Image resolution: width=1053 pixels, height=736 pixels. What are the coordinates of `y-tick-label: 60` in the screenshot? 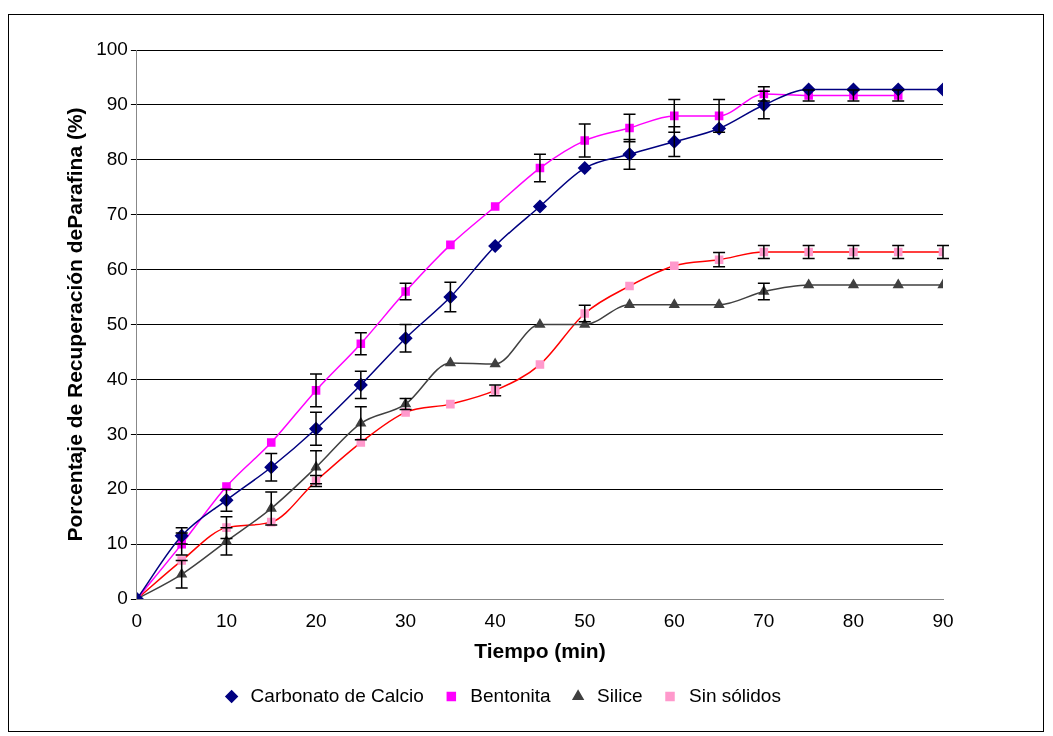 It's located at (117, 268).